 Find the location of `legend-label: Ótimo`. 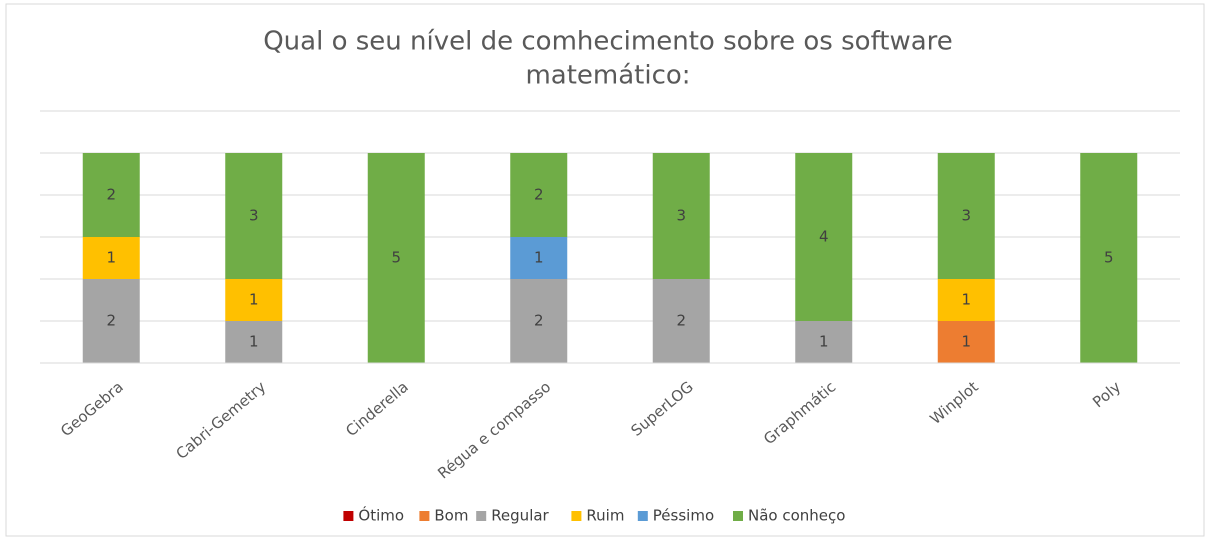

legend-label: Ótimo is located at coordinates (381, 515).